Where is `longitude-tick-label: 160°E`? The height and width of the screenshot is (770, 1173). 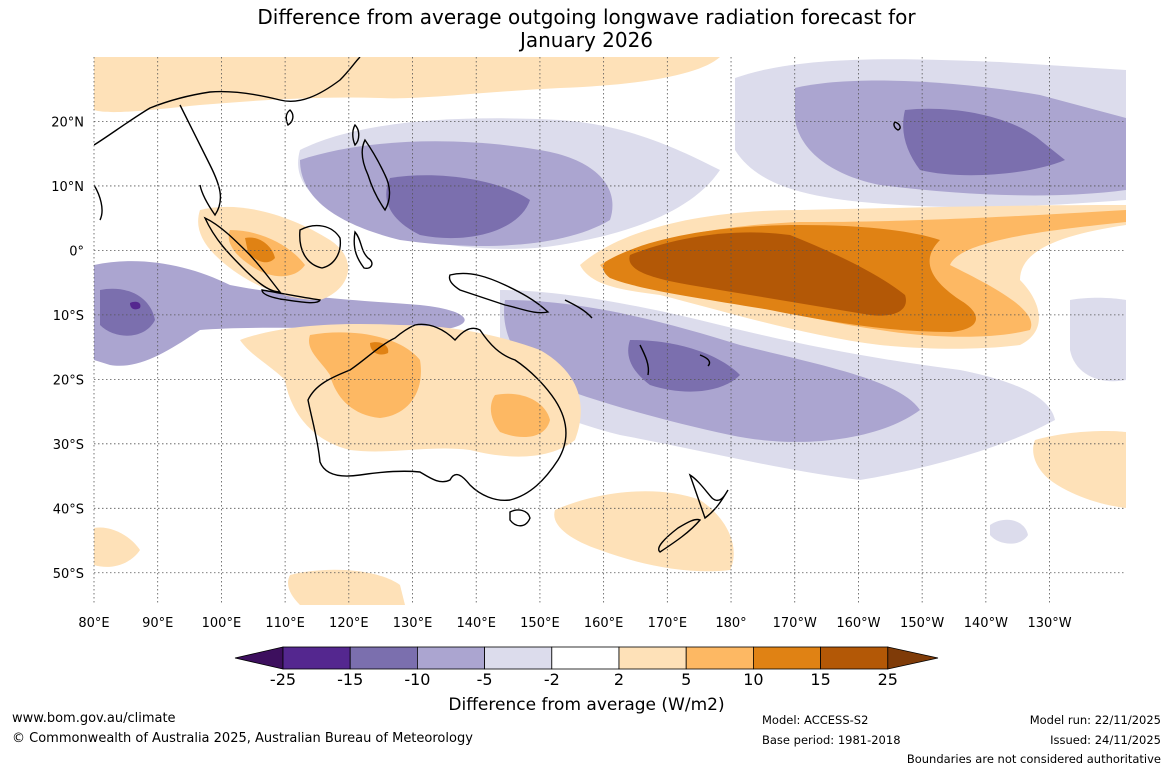
longitude-tick-label: 160°E is located at coordinates (604, 623).